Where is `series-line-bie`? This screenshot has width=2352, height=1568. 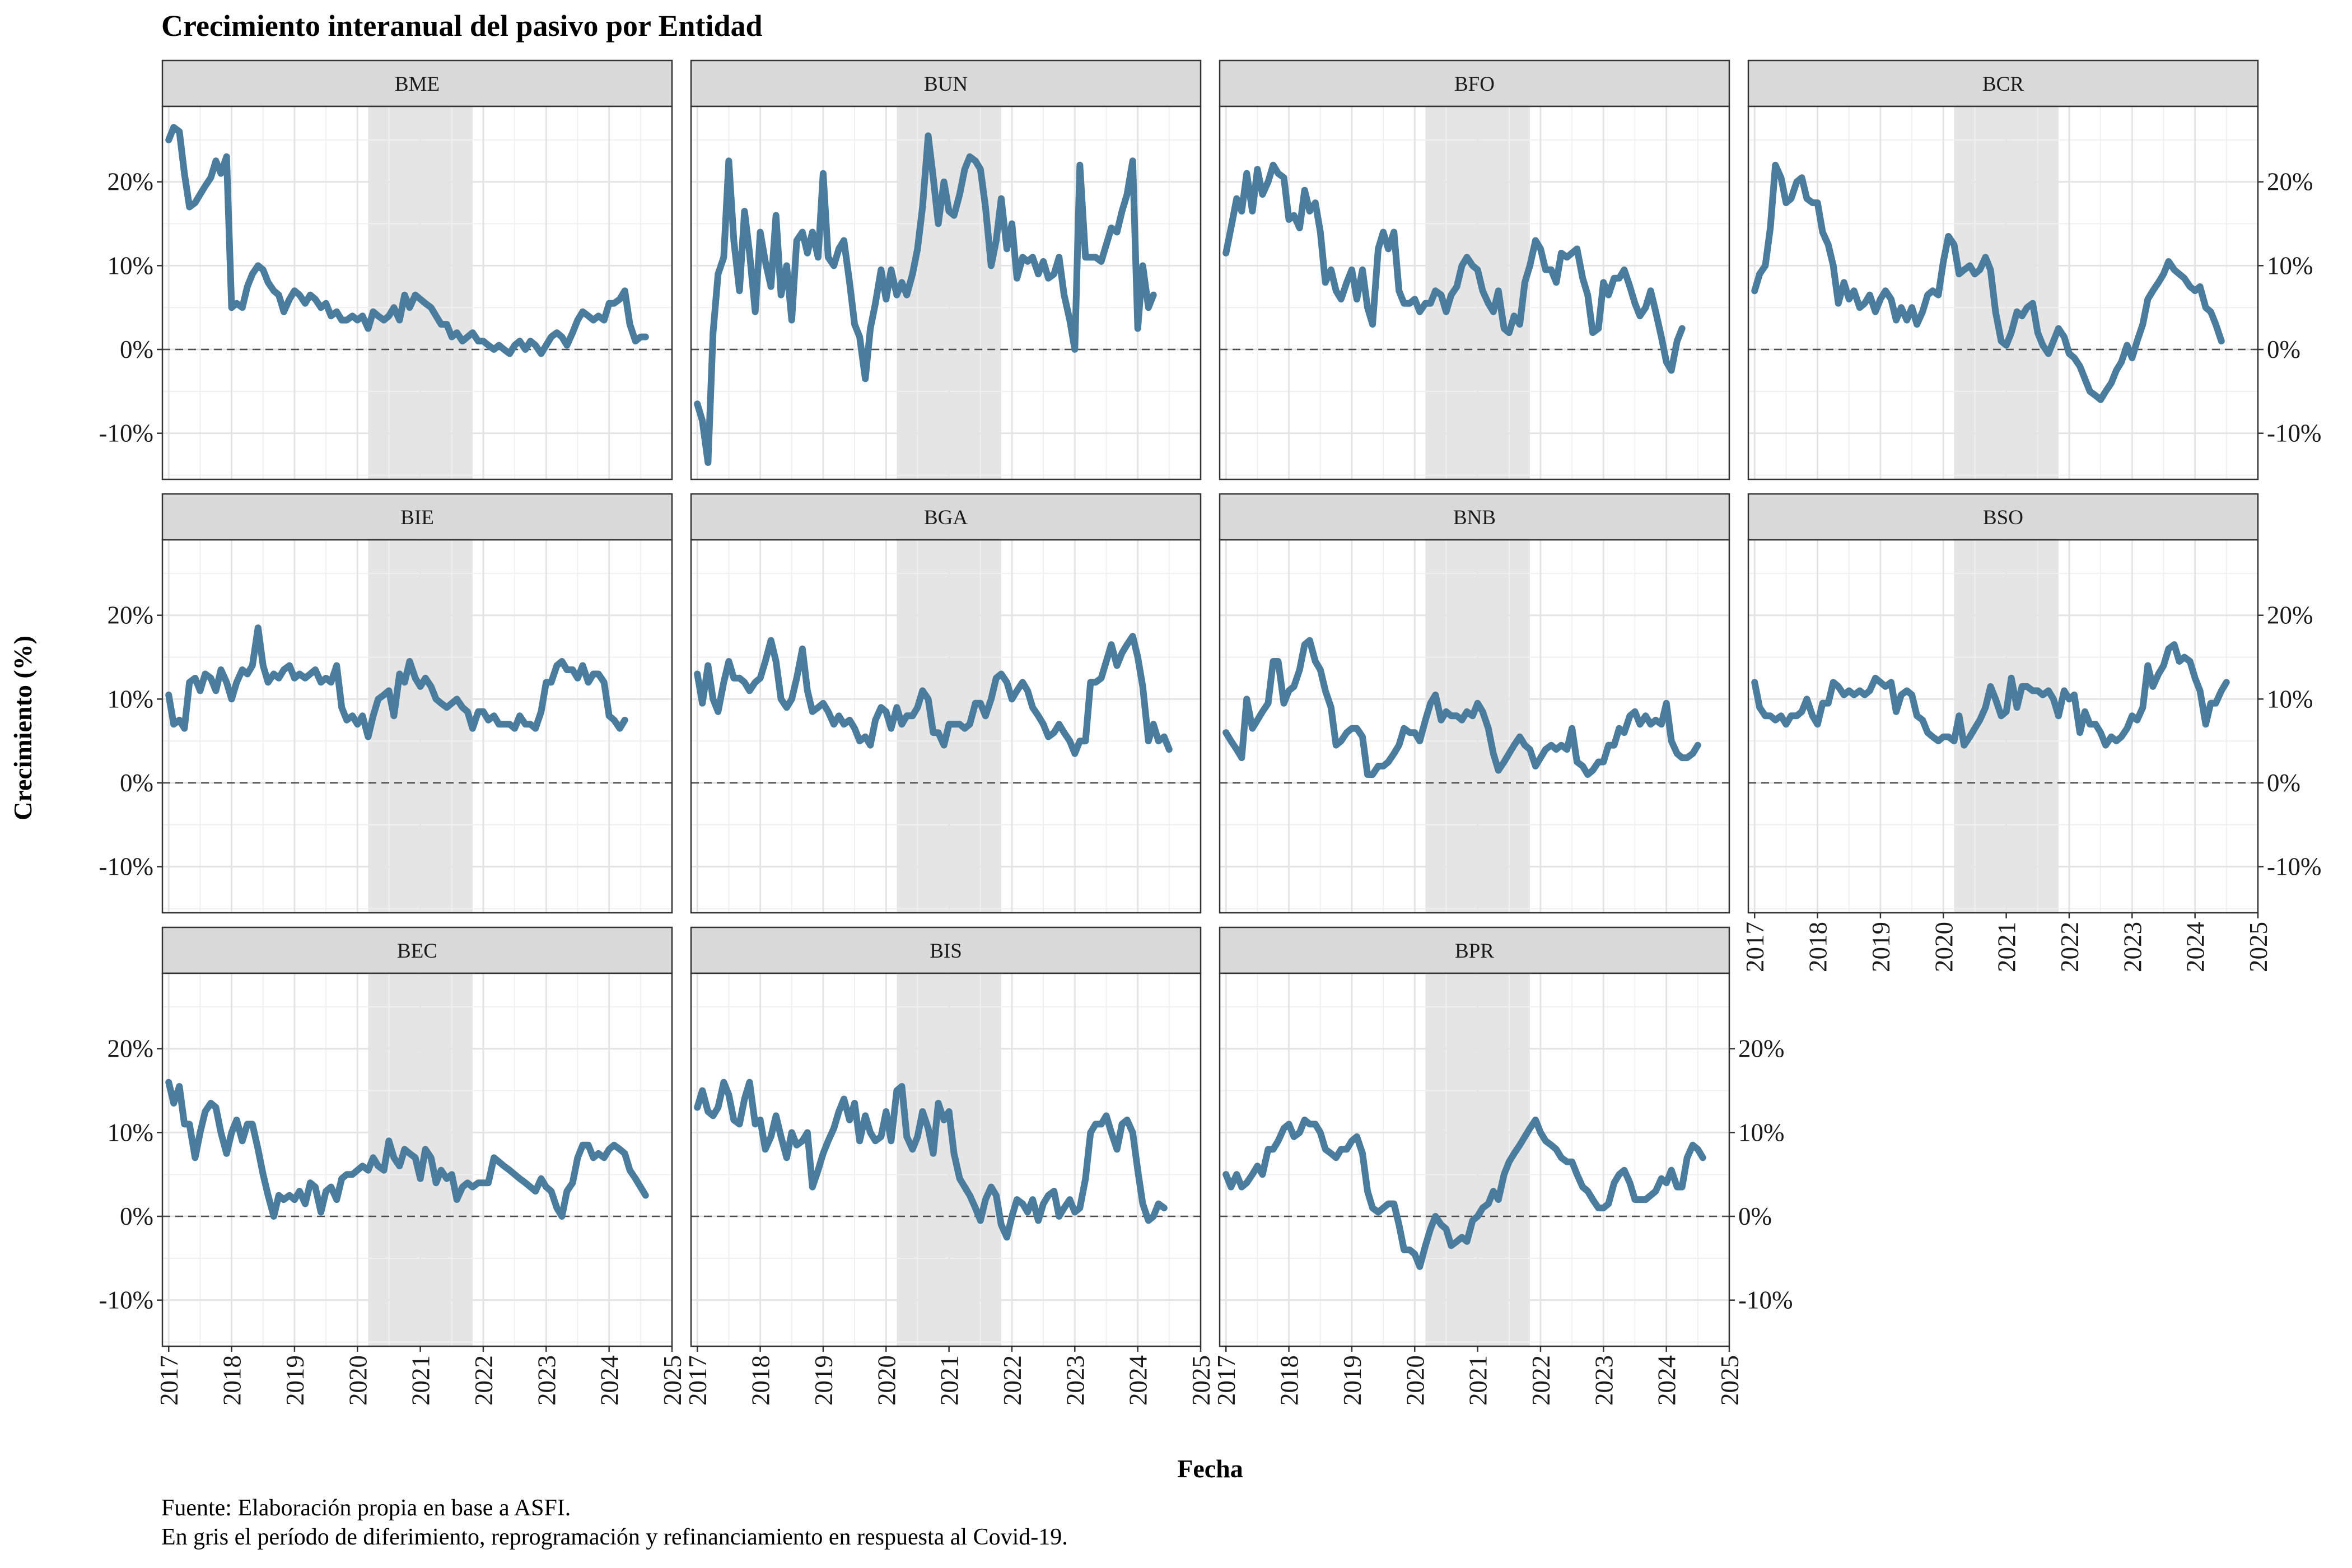 series-line-bie is located at coordinates (397, 682).